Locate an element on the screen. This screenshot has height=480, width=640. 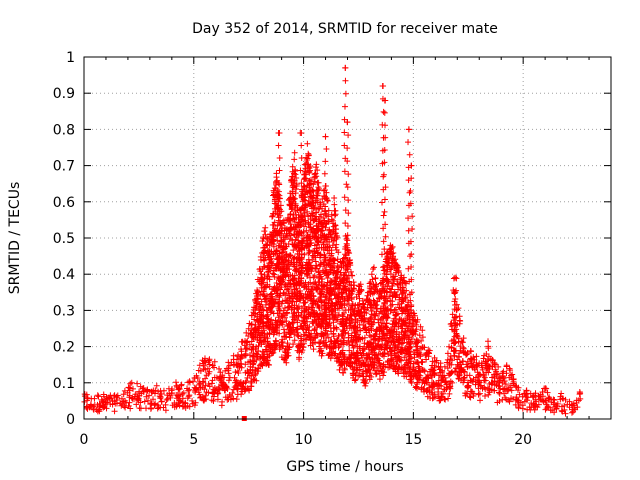
y-tick-label: 0.6 is located at coordinates (64, 203).